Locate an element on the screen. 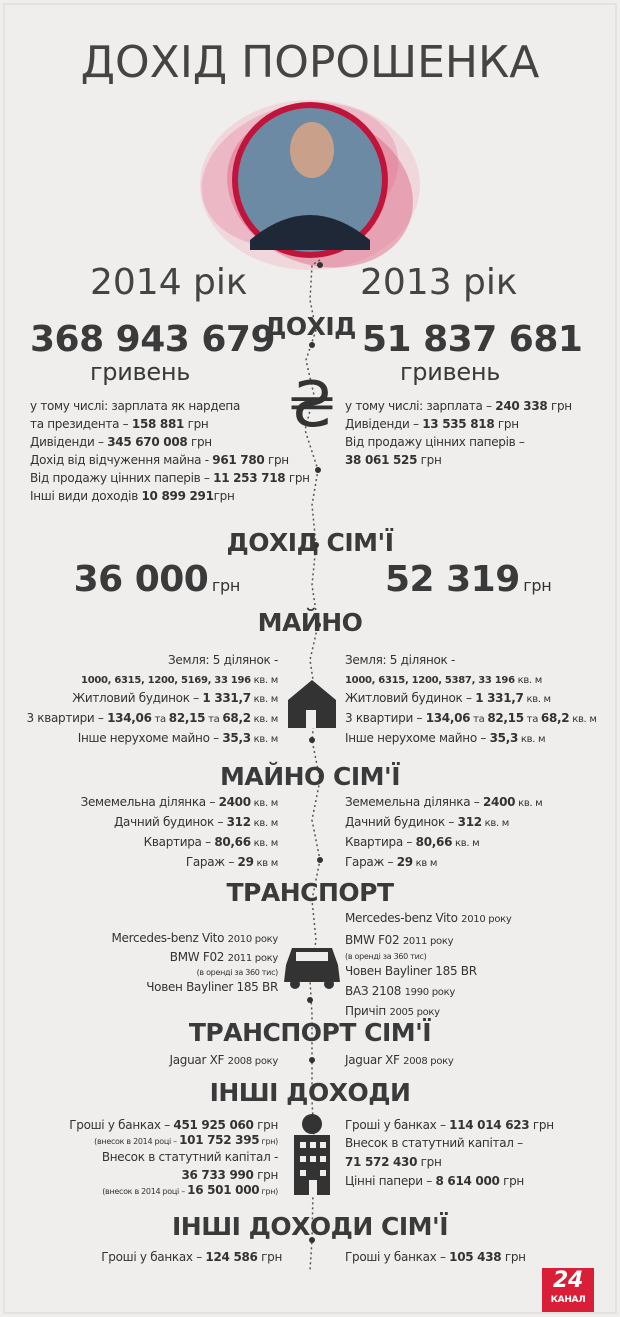  section-heading: МАЙНО is located at coordinates (310, 622).